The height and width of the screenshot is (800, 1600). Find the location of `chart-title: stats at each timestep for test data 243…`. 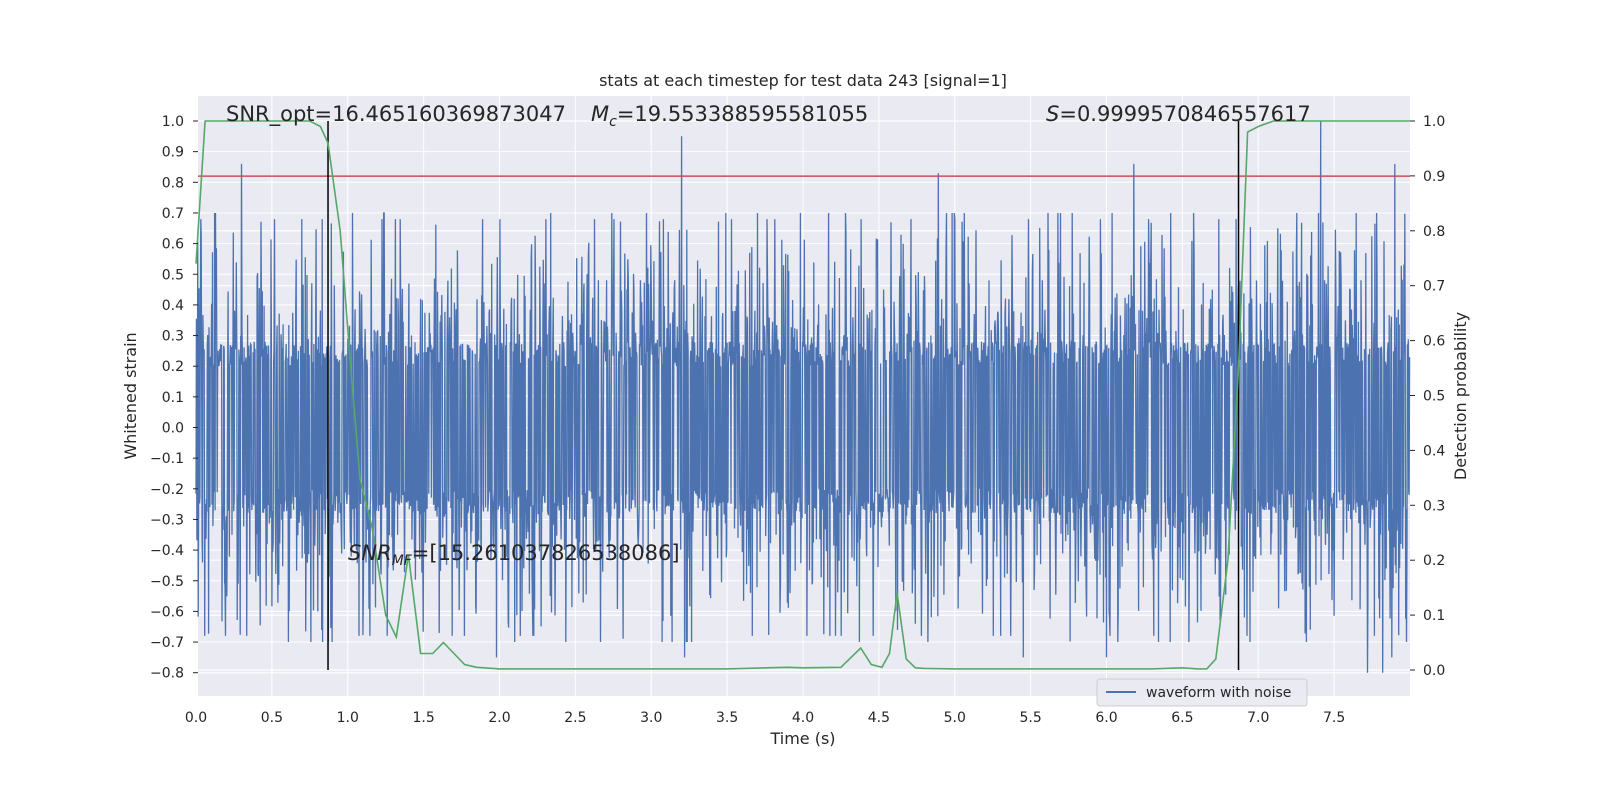

chart-title: stats at each timestep for test data 243… is located at coordinates (803, 80).